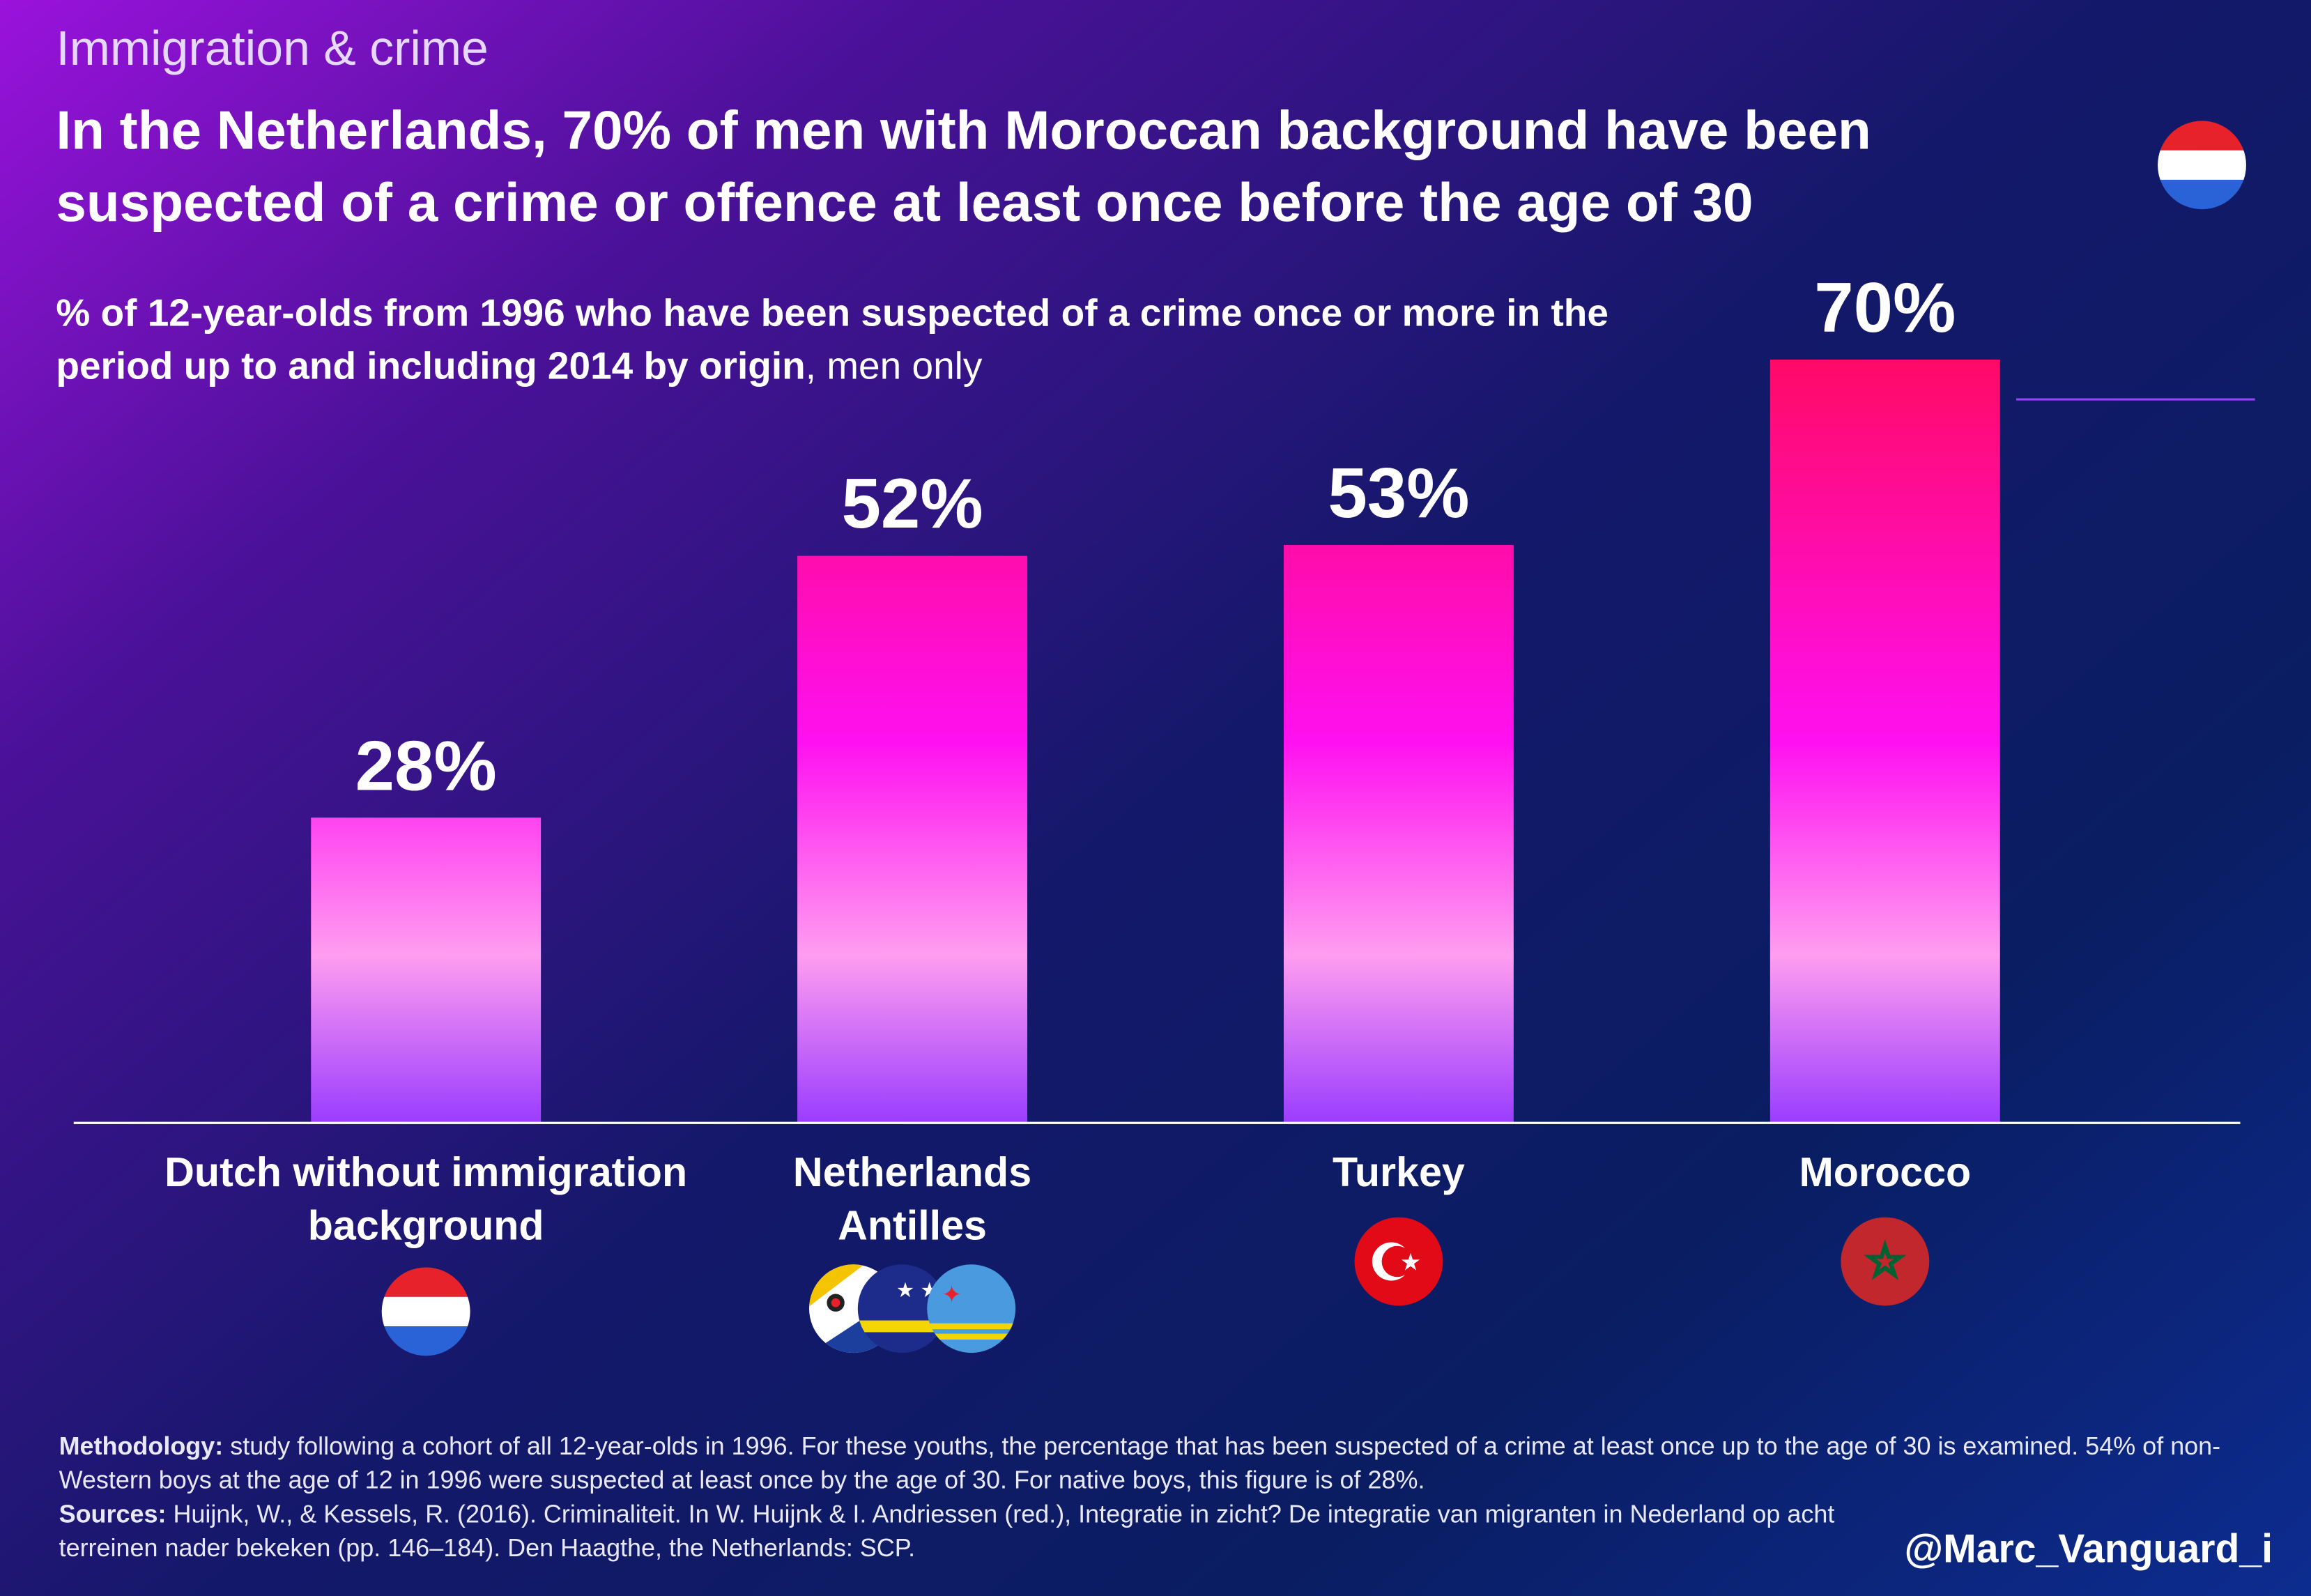 The image size is (2311, 1596). What do you see at coordinates (912, 505) in the screenshot?
I see `value-label: 52%` at bounding box center [912, 505].